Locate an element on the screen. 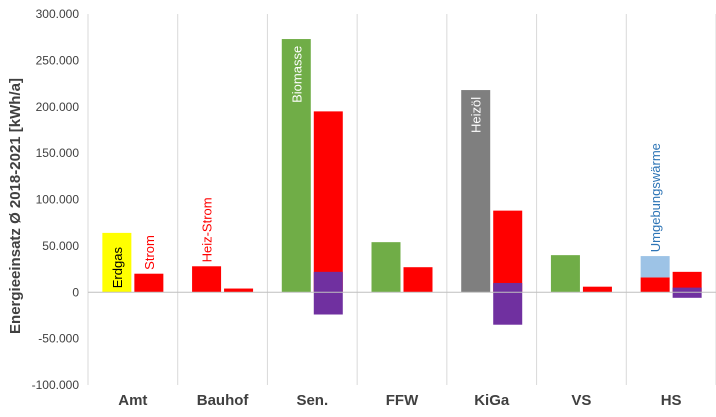 The width and height of the screenshot is (716, 417). y-tick-label: 250.000 is located at coordinates (58, 60).